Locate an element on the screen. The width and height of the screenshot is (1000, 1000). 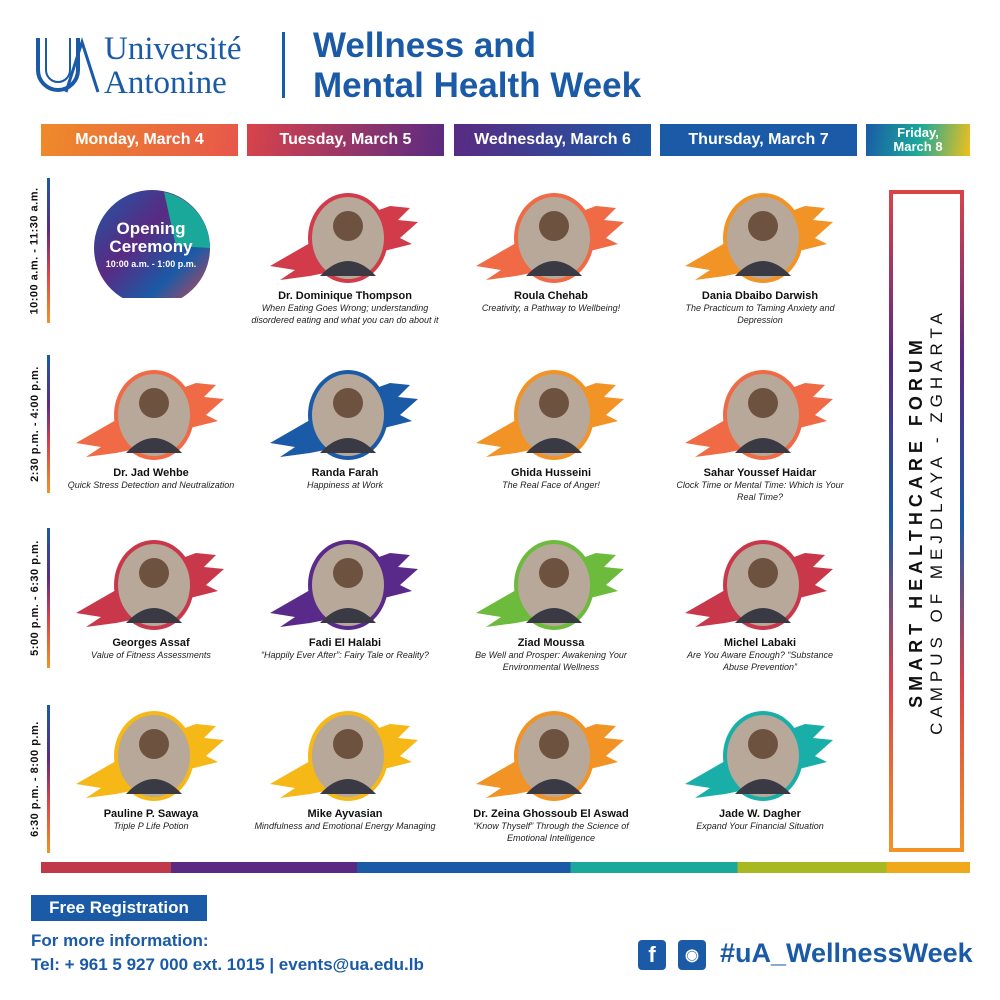
session-topic: Value of Fitness Assessments is located at coordinates (151, 655).